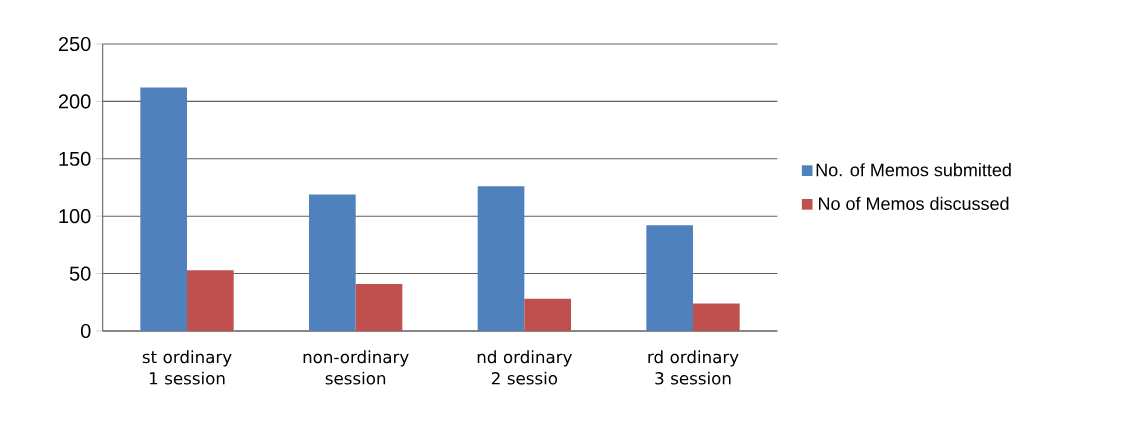 The height and width of the screenshot is (448, 1130). I want to click on y-tick-label: 50, so click(80, 273).